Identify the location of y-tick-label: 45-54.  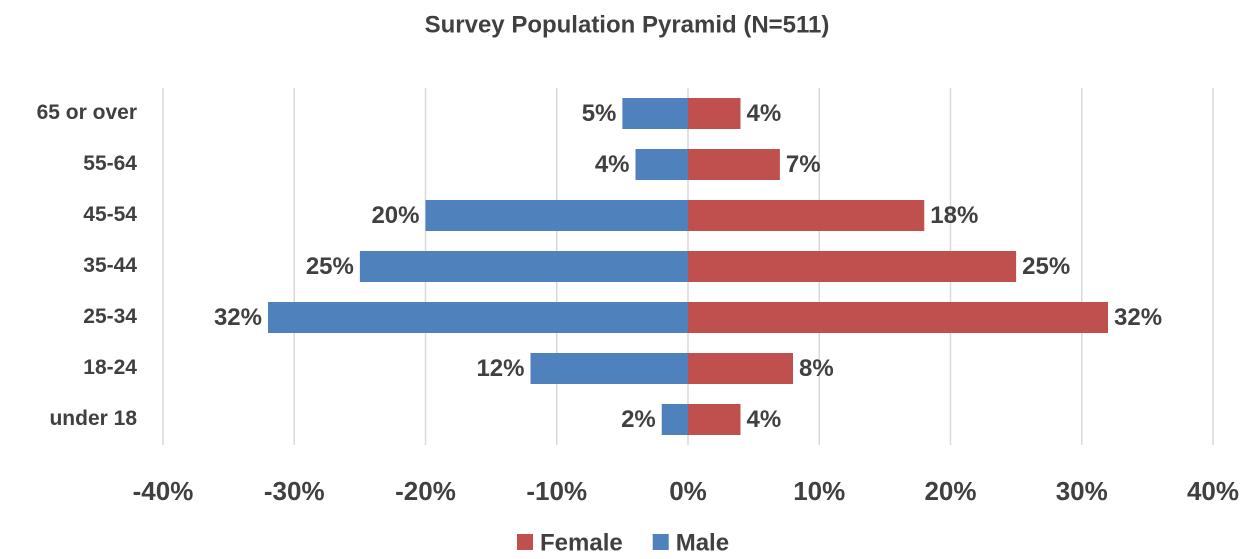
(110, 214).